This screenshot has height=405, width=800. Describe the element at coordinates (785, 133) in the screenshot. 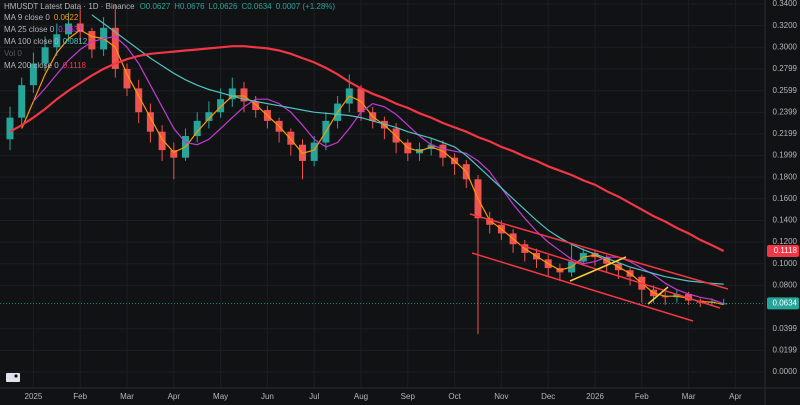

I see `y-tick-label: 0.2199` at that location.